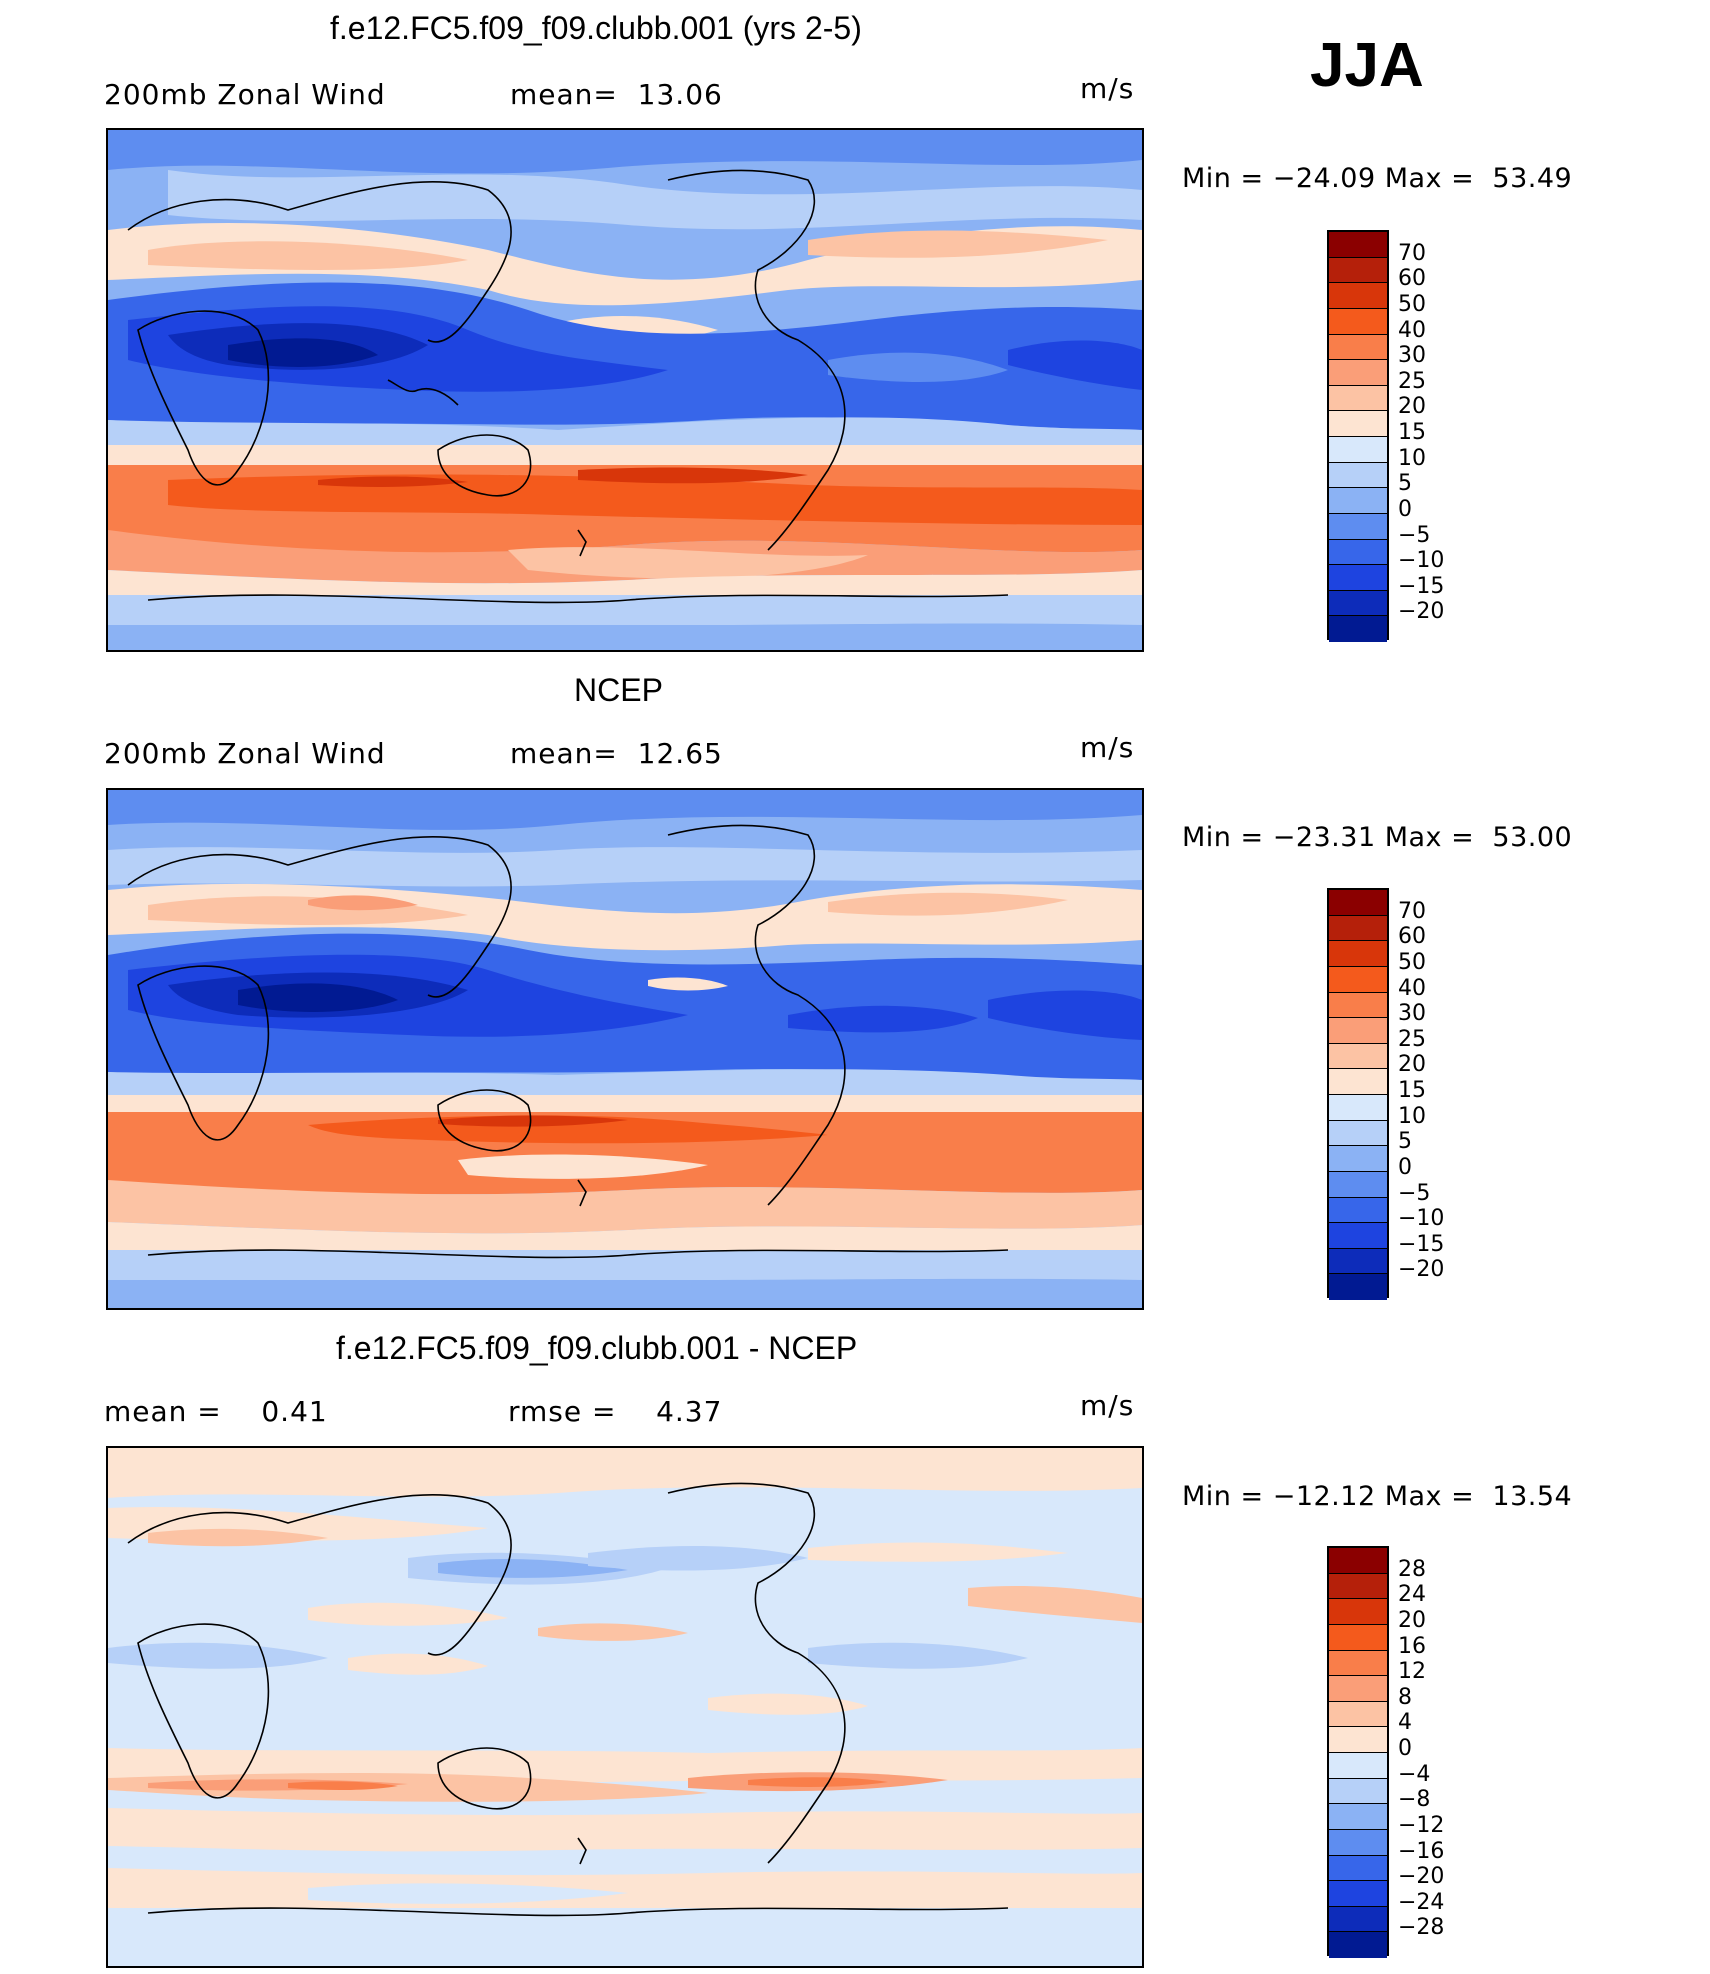  Describe the element at coordinates (1377, 837) in the screenshot. I see `panel-2-minmax: Min = −23.31 Max = 53.00` at that location.